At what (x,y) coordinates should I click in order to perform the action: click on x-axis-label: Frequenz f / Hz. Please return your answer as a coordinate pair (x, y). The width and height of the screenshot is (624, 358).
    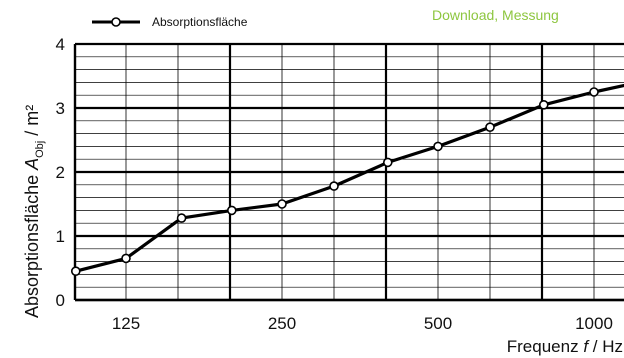
    Looking at the image, I should click on (565, 346).